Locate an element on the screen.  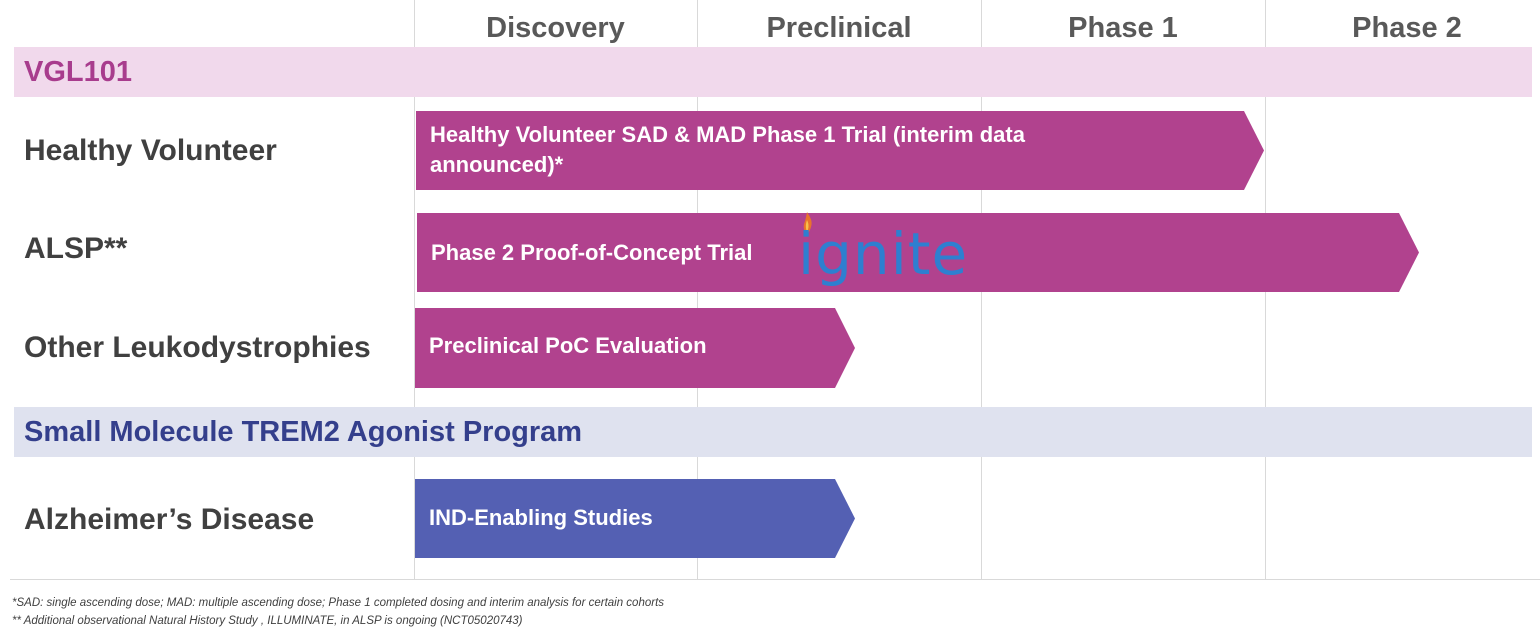
bar-label-alzheimers: IND-Enabling Studies is located at coordinates (541, 517).